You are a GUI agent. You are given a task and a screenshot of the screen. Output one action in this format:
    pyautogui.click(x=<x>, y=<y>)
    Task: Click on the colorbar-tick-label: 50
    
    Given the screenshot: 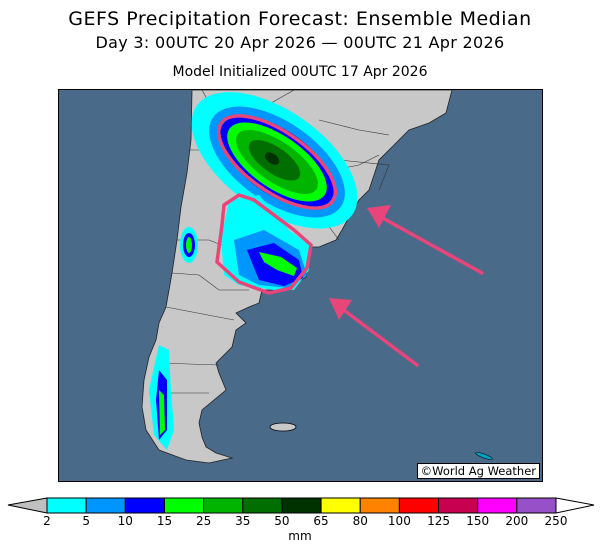 What is the action you would take?
    pyautogui.click(x=282, y=521)
    